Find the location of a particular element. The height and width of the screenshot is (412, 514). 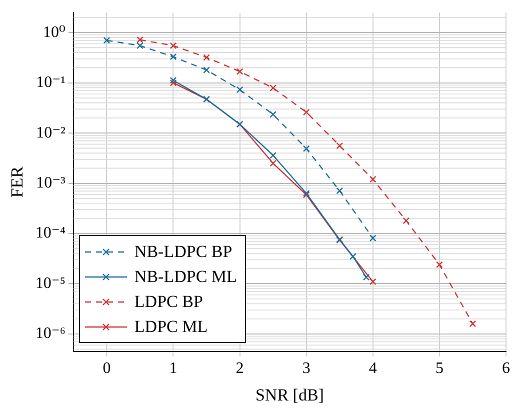

x-tick-label: 0 is located at coordinates (106, 369).